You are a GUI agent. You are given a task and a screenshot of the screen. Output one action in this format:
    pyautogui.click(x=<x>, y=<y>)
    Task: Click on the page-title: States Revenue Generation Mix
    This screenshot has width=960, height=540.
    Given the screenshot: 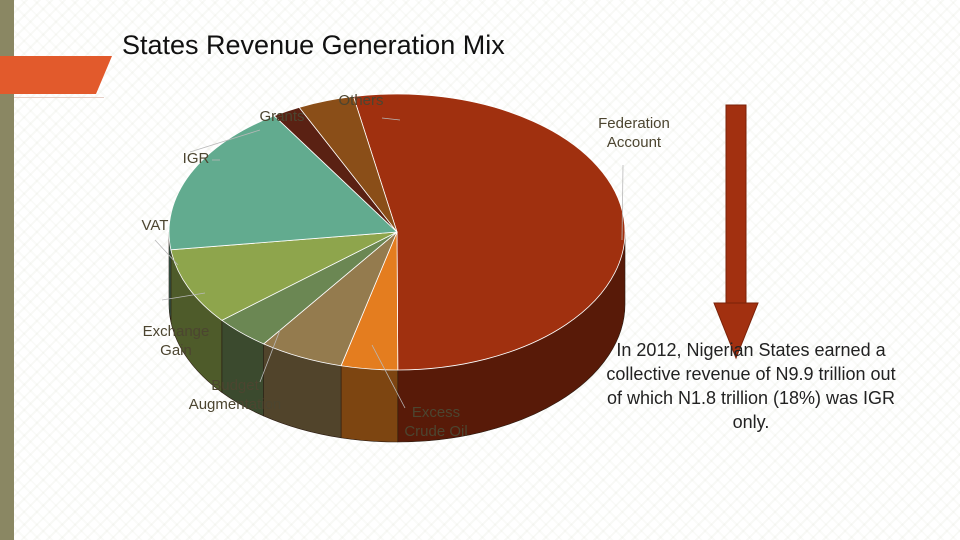 What is the action you would take?
    pyautogui.click(x=313, y=45)
    